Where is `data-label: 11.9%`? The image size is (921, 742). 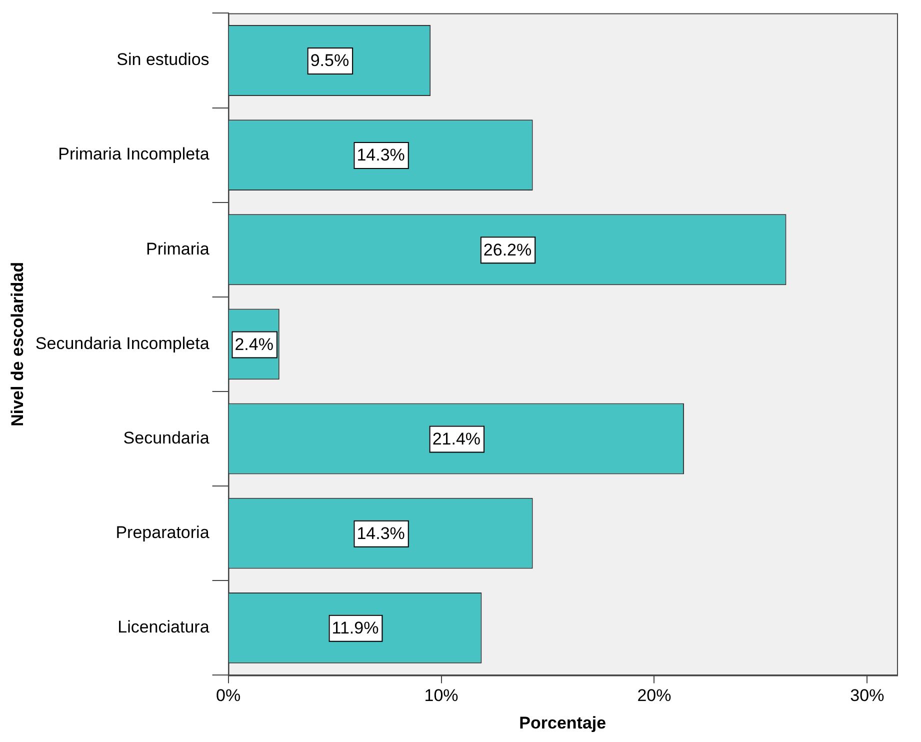 data-label: 11.9% is located at coordinates (355, 628).